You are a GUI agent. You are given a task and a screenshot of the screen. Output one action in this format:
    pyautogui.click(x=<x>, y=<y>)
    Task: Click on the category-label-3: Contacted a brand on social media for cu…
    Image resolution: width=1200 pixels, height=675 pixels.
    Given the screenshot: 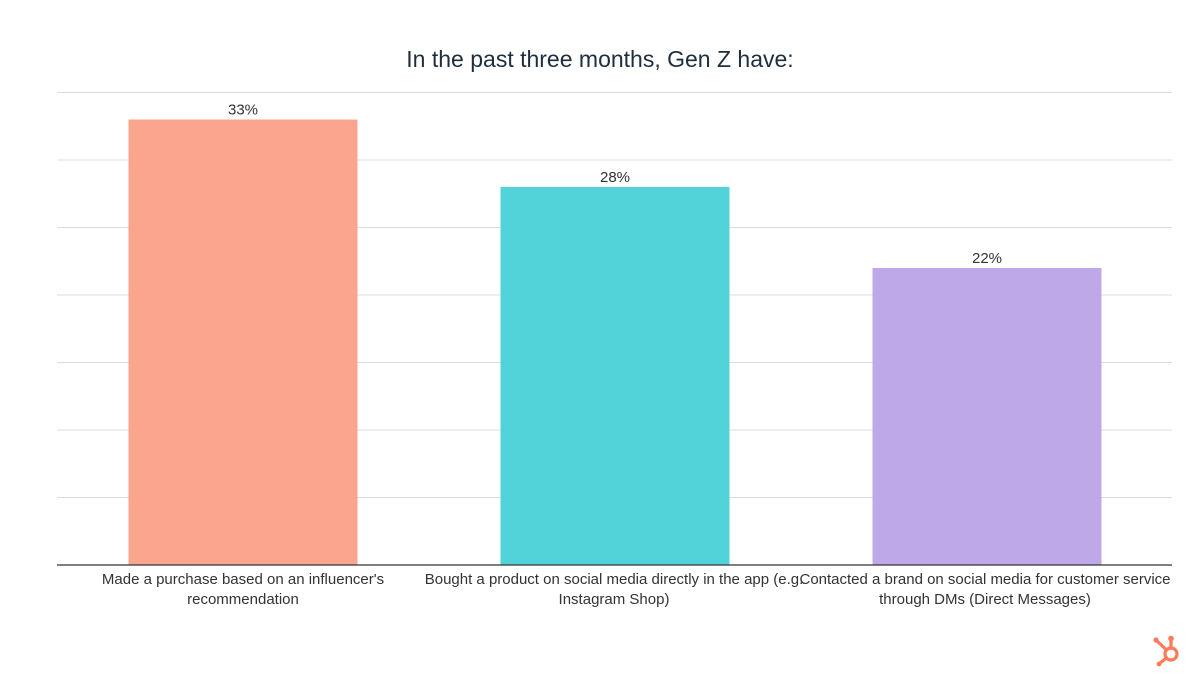 What is the action you would take?
    pyautogui.click(x=985, y=589)
    